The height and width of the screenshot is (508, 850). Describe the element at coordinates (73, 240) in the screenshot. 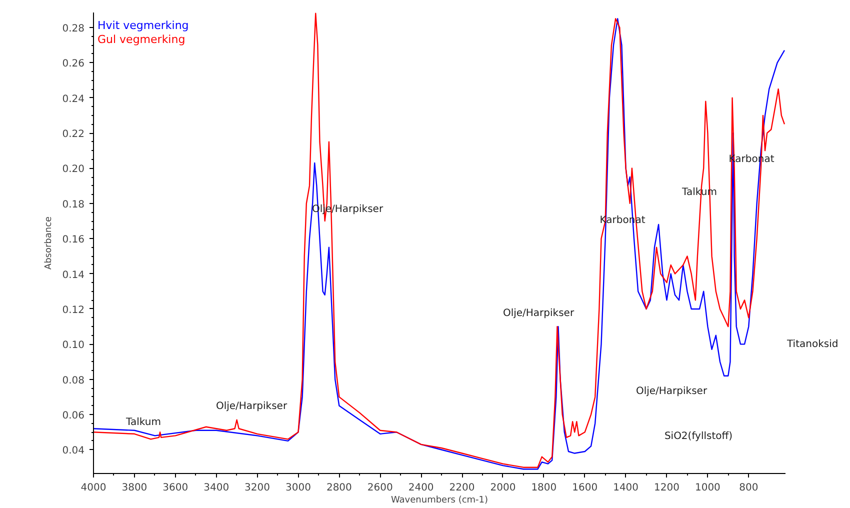

I see `y-tick-label: 0.16` at that location.